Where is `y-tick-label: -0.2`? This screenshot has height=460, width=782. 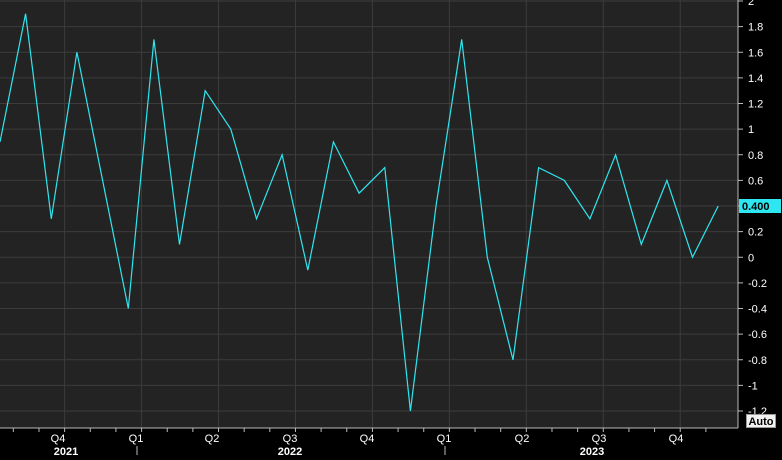
y-tick-label: -0.2 is located at coordinates (757, 284).